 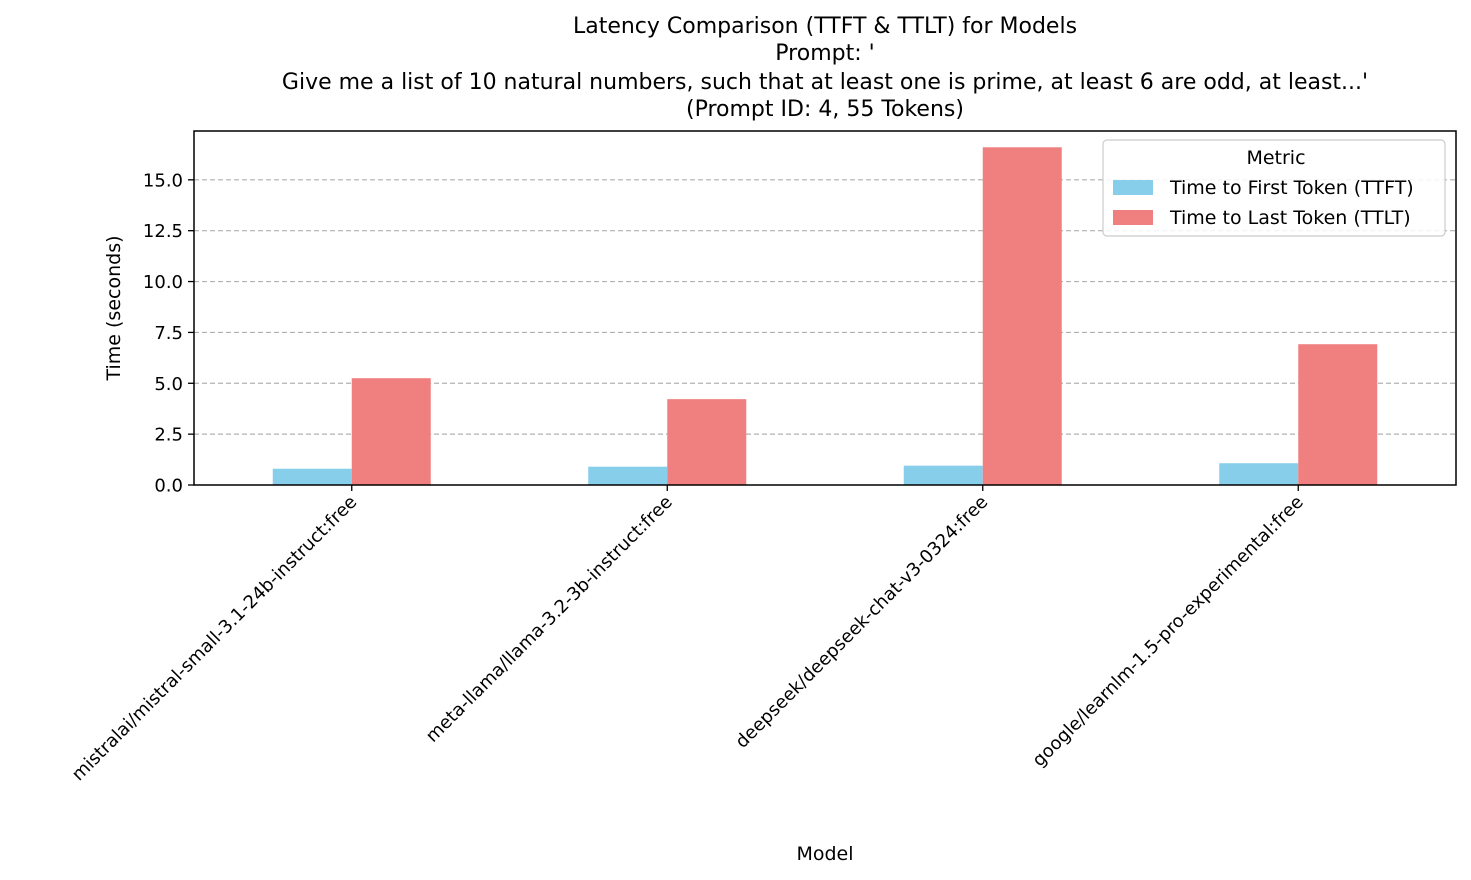 I want to click on y-axis-label: Time (seconds), so click(x=114, y=308).